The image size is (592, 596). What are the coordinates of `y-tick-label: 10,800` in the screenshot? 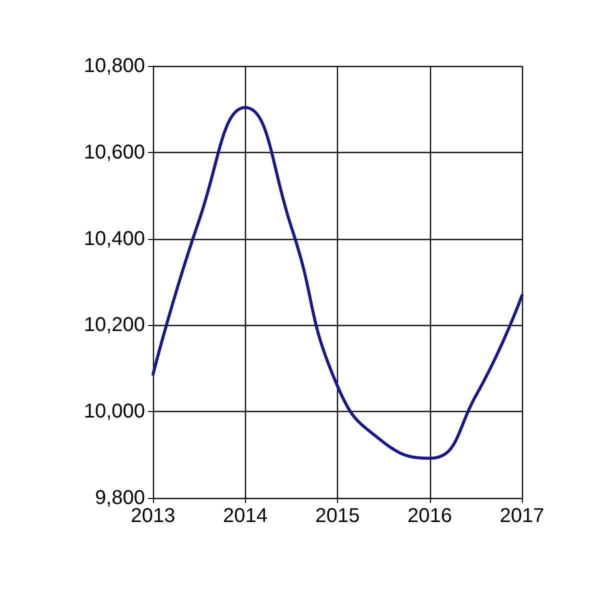 It's located at (114, 66).